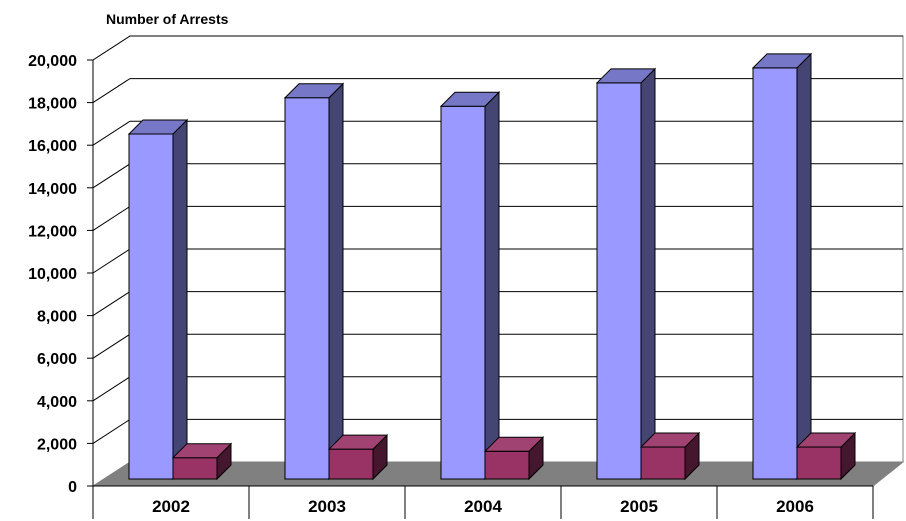 The width and height of the screenshot is (906, 521). Describe the element at coordinates (639, 506) in the screenshot. I see `x-tick-label: 2005` at that location.